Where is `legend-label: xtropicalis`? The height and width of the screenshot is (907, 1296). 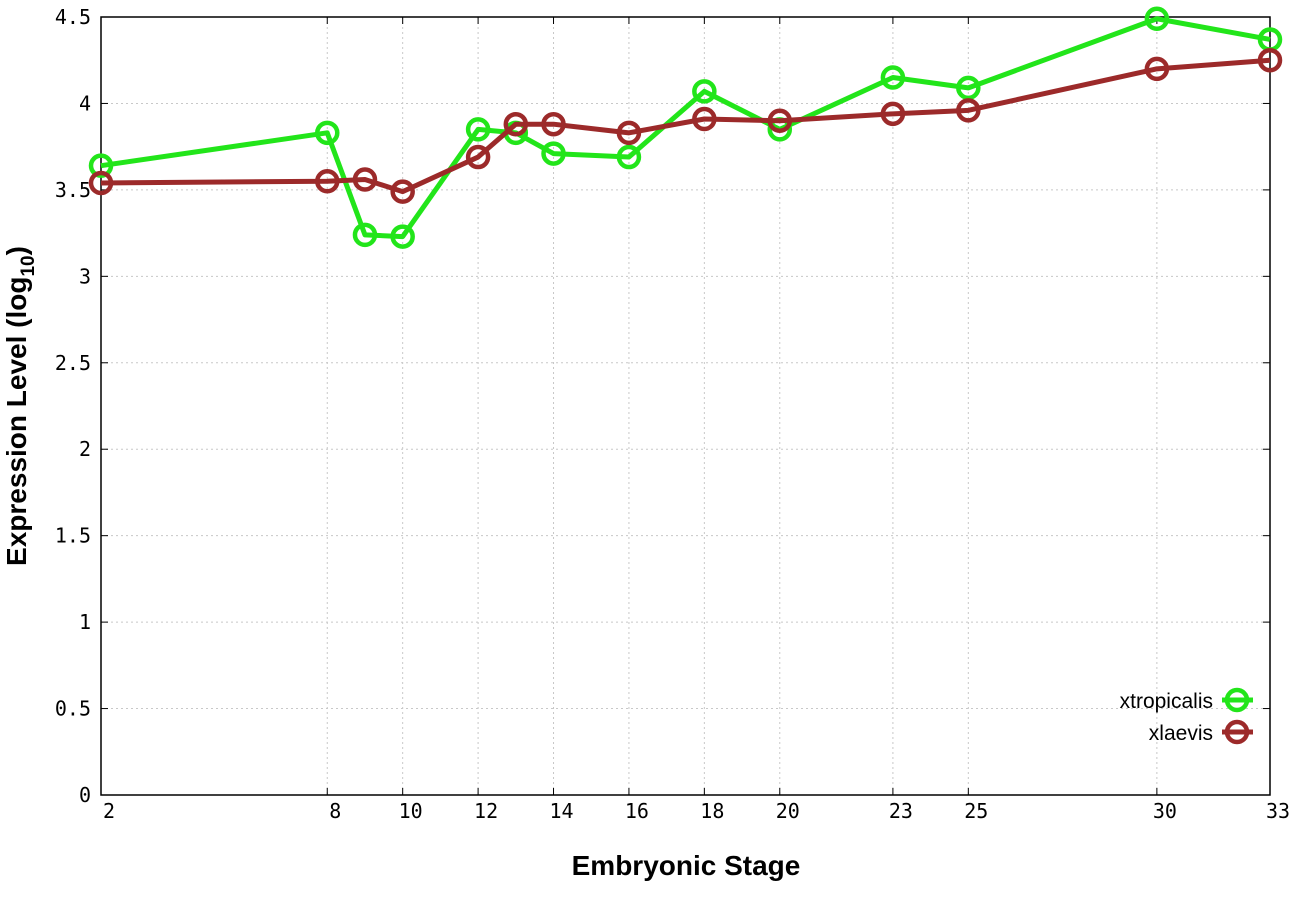 legend-label: xtropicalis is located at coordinates (1166, 701).